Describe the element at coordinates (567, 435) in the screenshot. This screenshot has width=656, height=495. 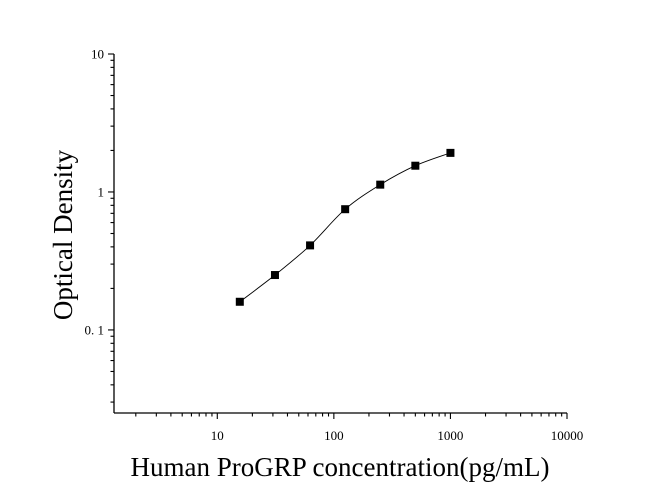
I see `x-tick-label: 10000` at that location.